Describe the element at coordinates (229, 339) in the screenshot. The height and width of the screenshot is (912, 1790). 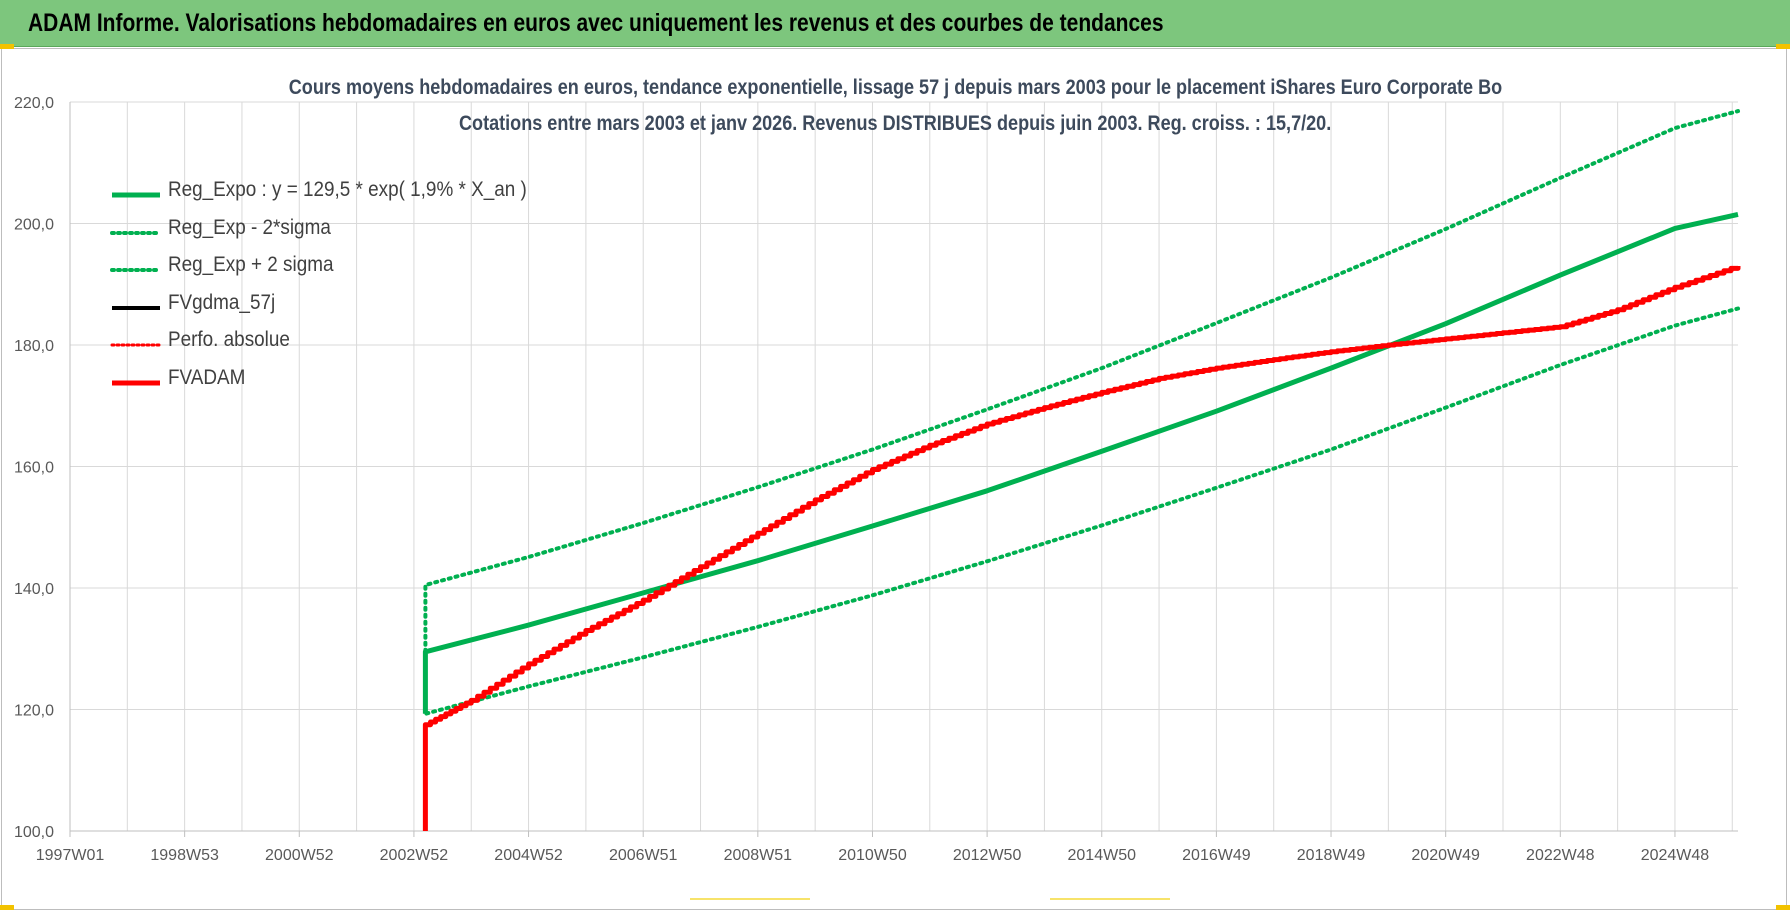
I see `legend-label-perfo-absolue: Perfo. absolue` at that location.